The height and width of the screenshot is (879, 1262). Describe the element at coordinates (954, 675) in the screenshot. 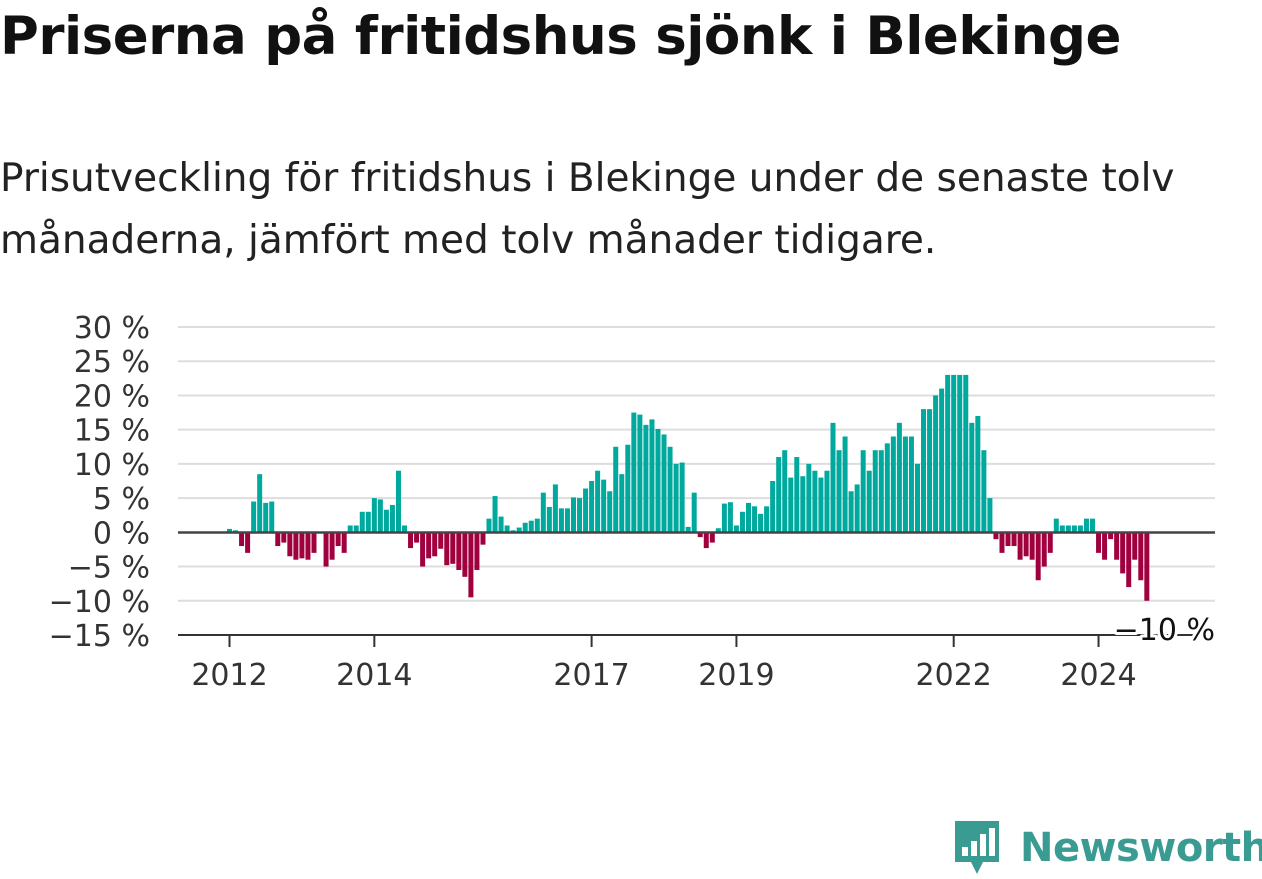

I see `x-tick-label: 2022` at that location.